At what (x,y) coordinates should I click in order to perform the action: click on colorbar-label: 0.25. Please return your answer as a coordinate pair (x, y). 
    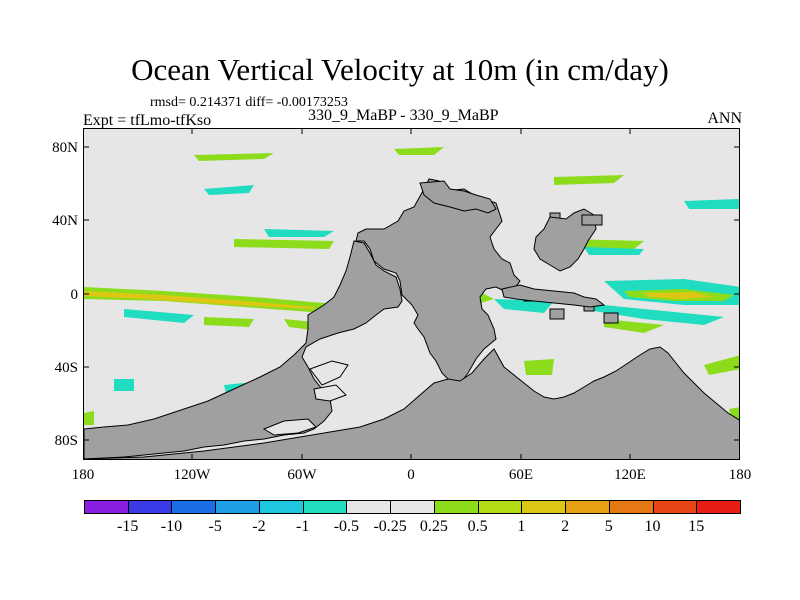
    Looking at the image, I should click on (433, 526).